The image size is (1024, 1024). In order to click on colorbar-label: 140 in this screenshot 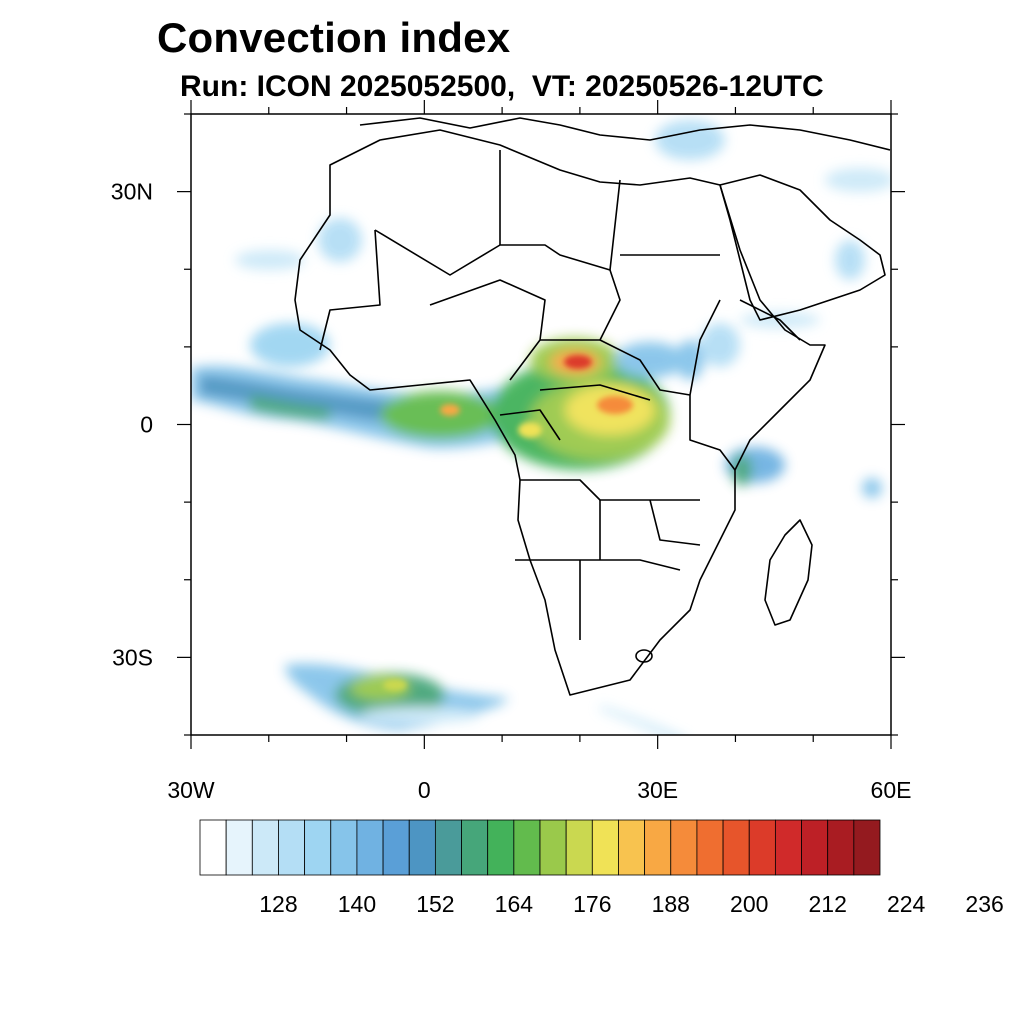, I will do `click(357, 904)`.